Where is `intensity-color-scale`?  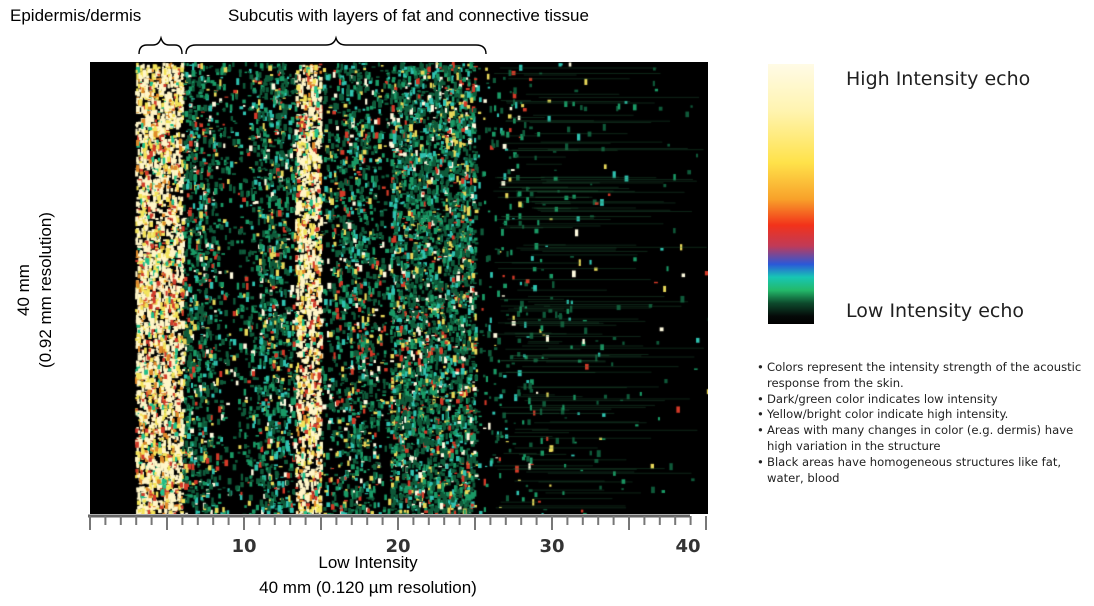
intensity-color-scale is located at coordinates (791, 194).